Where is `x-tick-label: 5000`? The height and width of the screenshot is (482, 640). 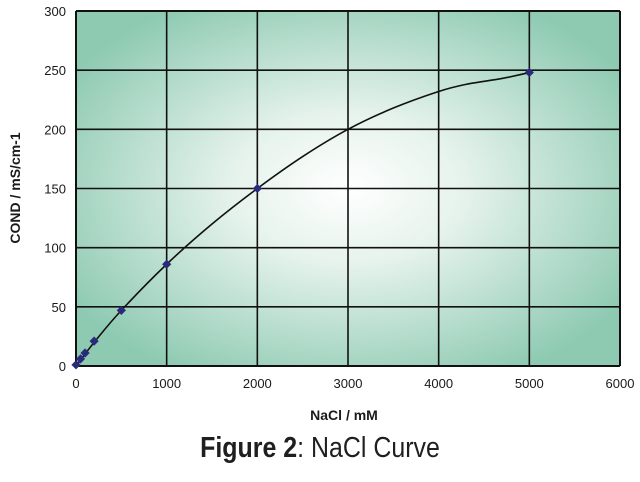
x-tick-label: 5000 is located at coordinates (529, 383).